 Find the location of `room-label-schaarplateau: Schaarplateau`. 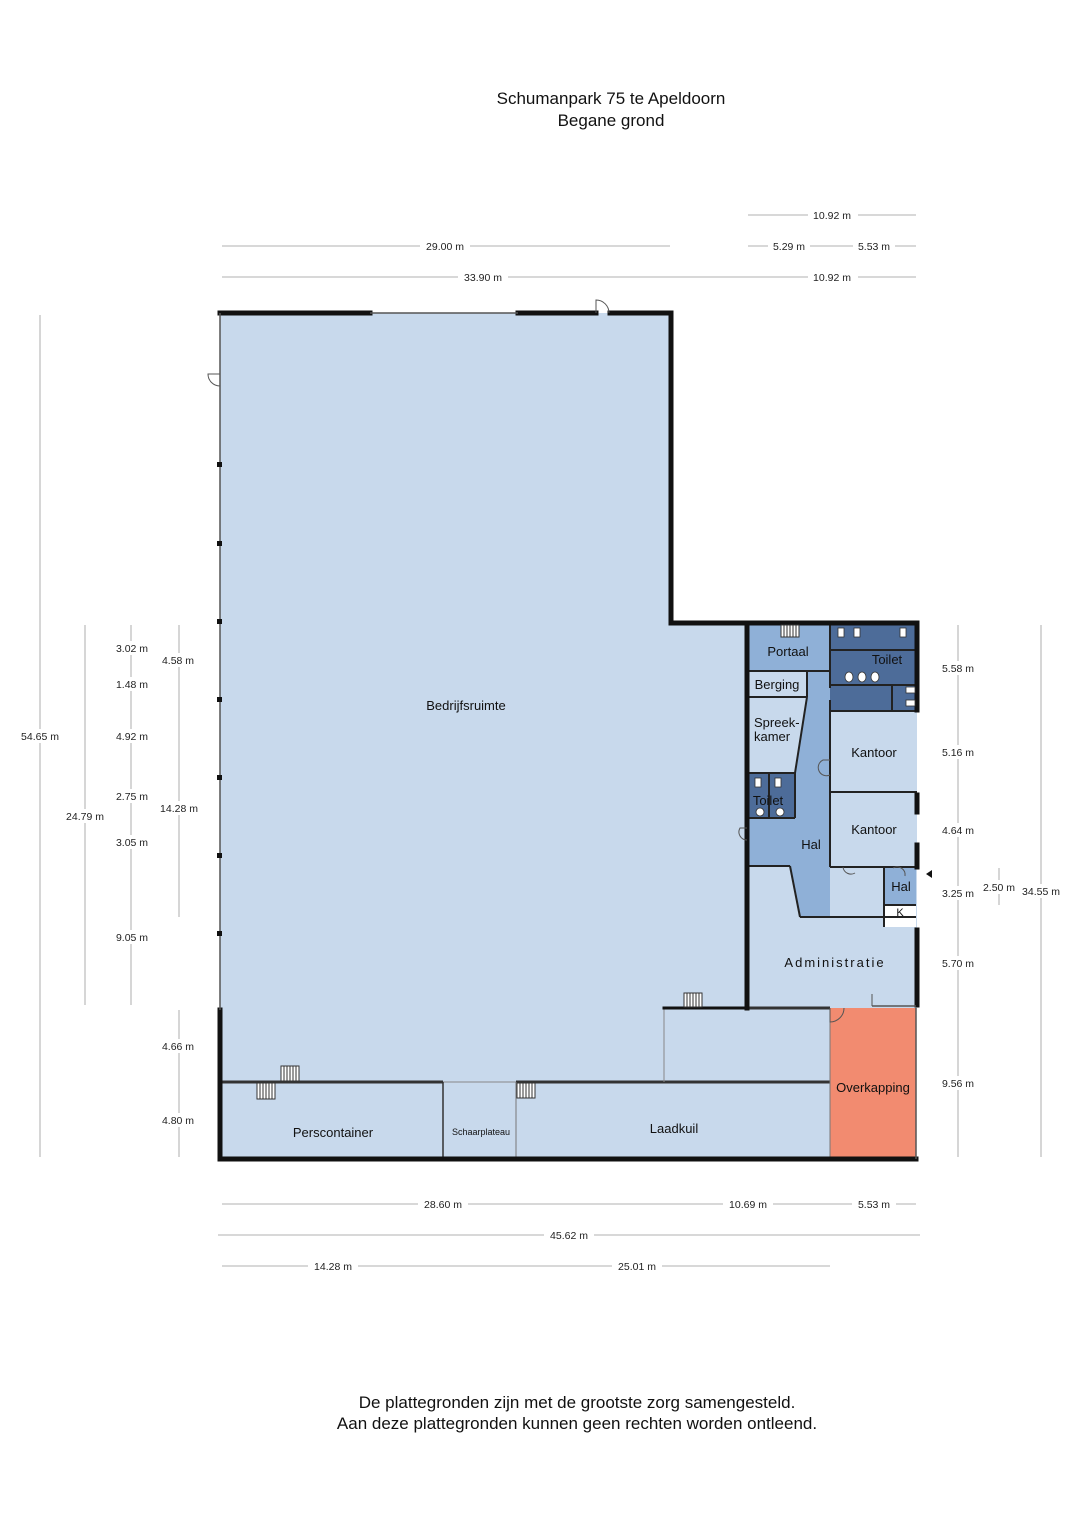

room-label-schaarplateau: Schaarplateau is located at coordinates (481, 1132).